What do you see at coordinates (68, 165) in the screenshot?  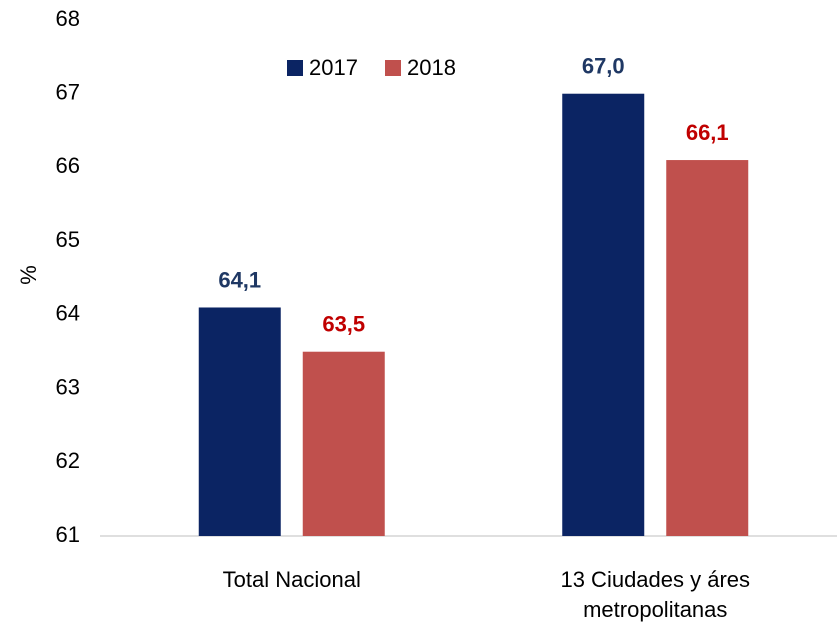 I see `y-tick-label: 66` at bounding box center [68, 165].